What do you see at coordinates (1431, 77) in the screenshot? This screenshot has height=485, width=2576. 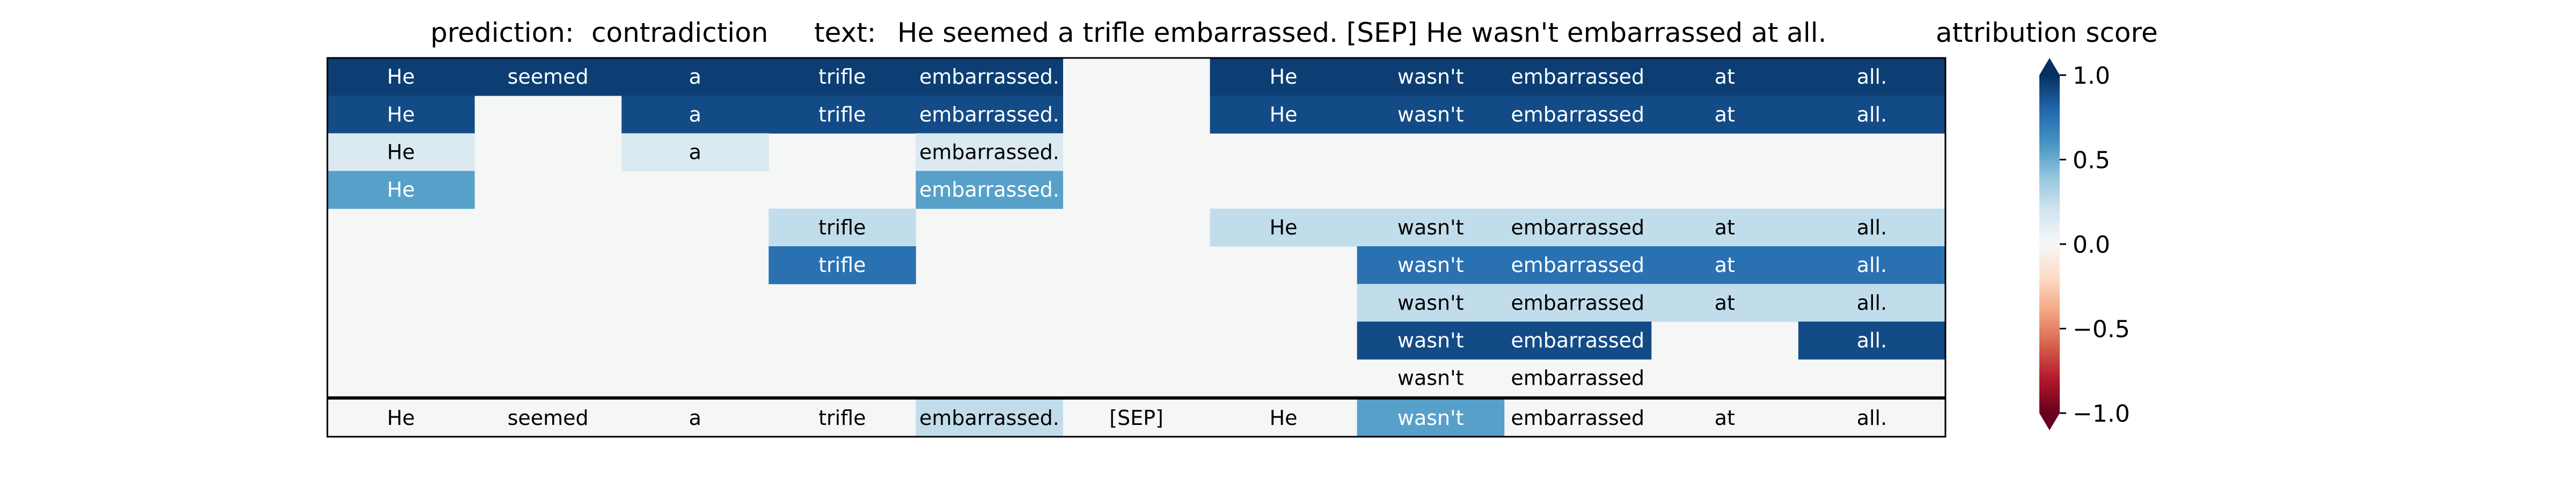 I see `cell-r0-c7` at bounding box center [1431, 77].